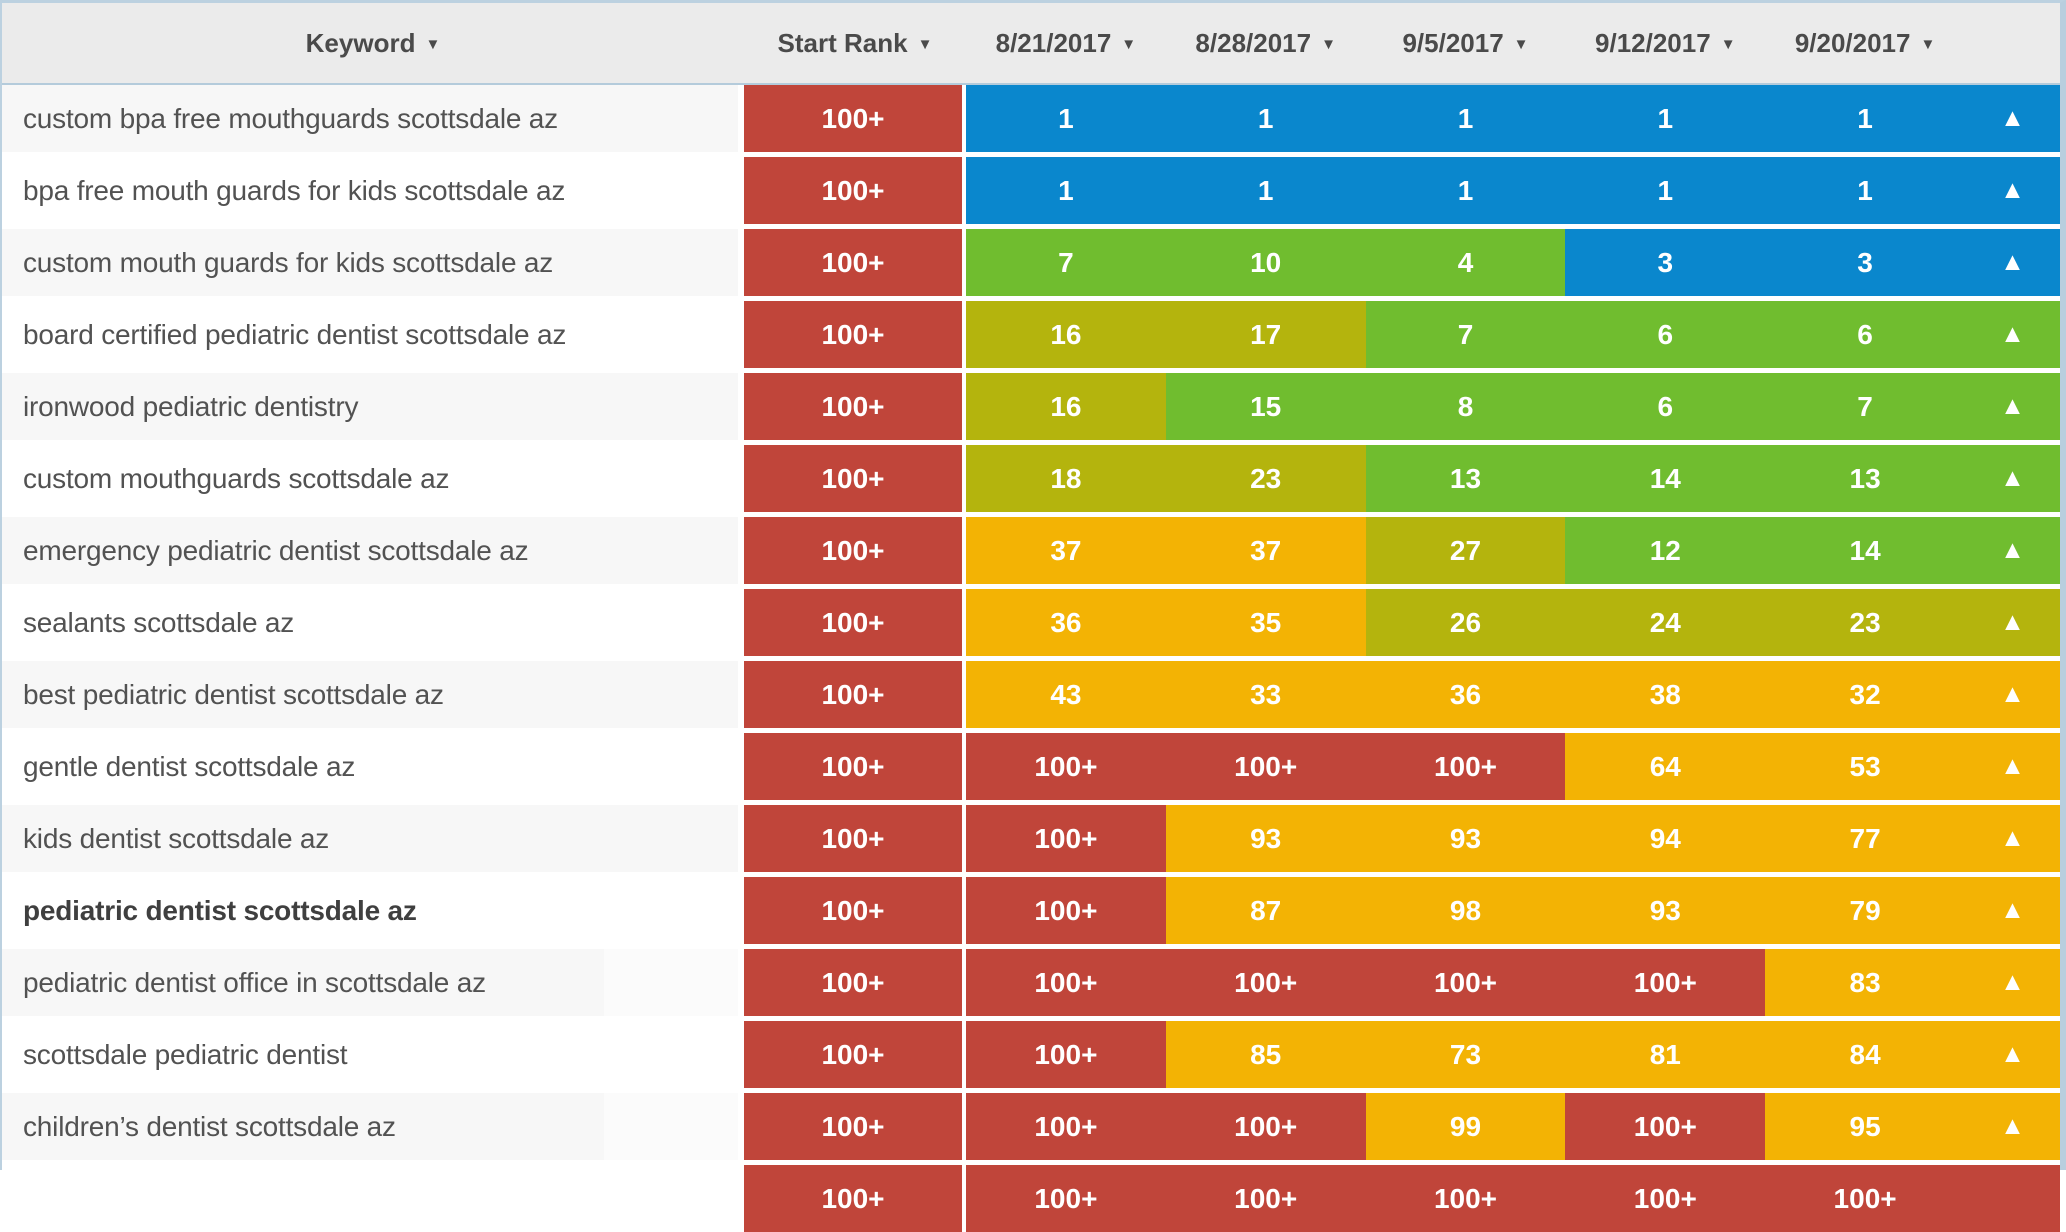 Image resolution: width=2066 pixels, height=1232 pixels. What do you see at coordinates (370, 910) in the screenshot?
I see `keyword-cell: pediatric dentist scottsdale az` at bounding box center [370, 910].